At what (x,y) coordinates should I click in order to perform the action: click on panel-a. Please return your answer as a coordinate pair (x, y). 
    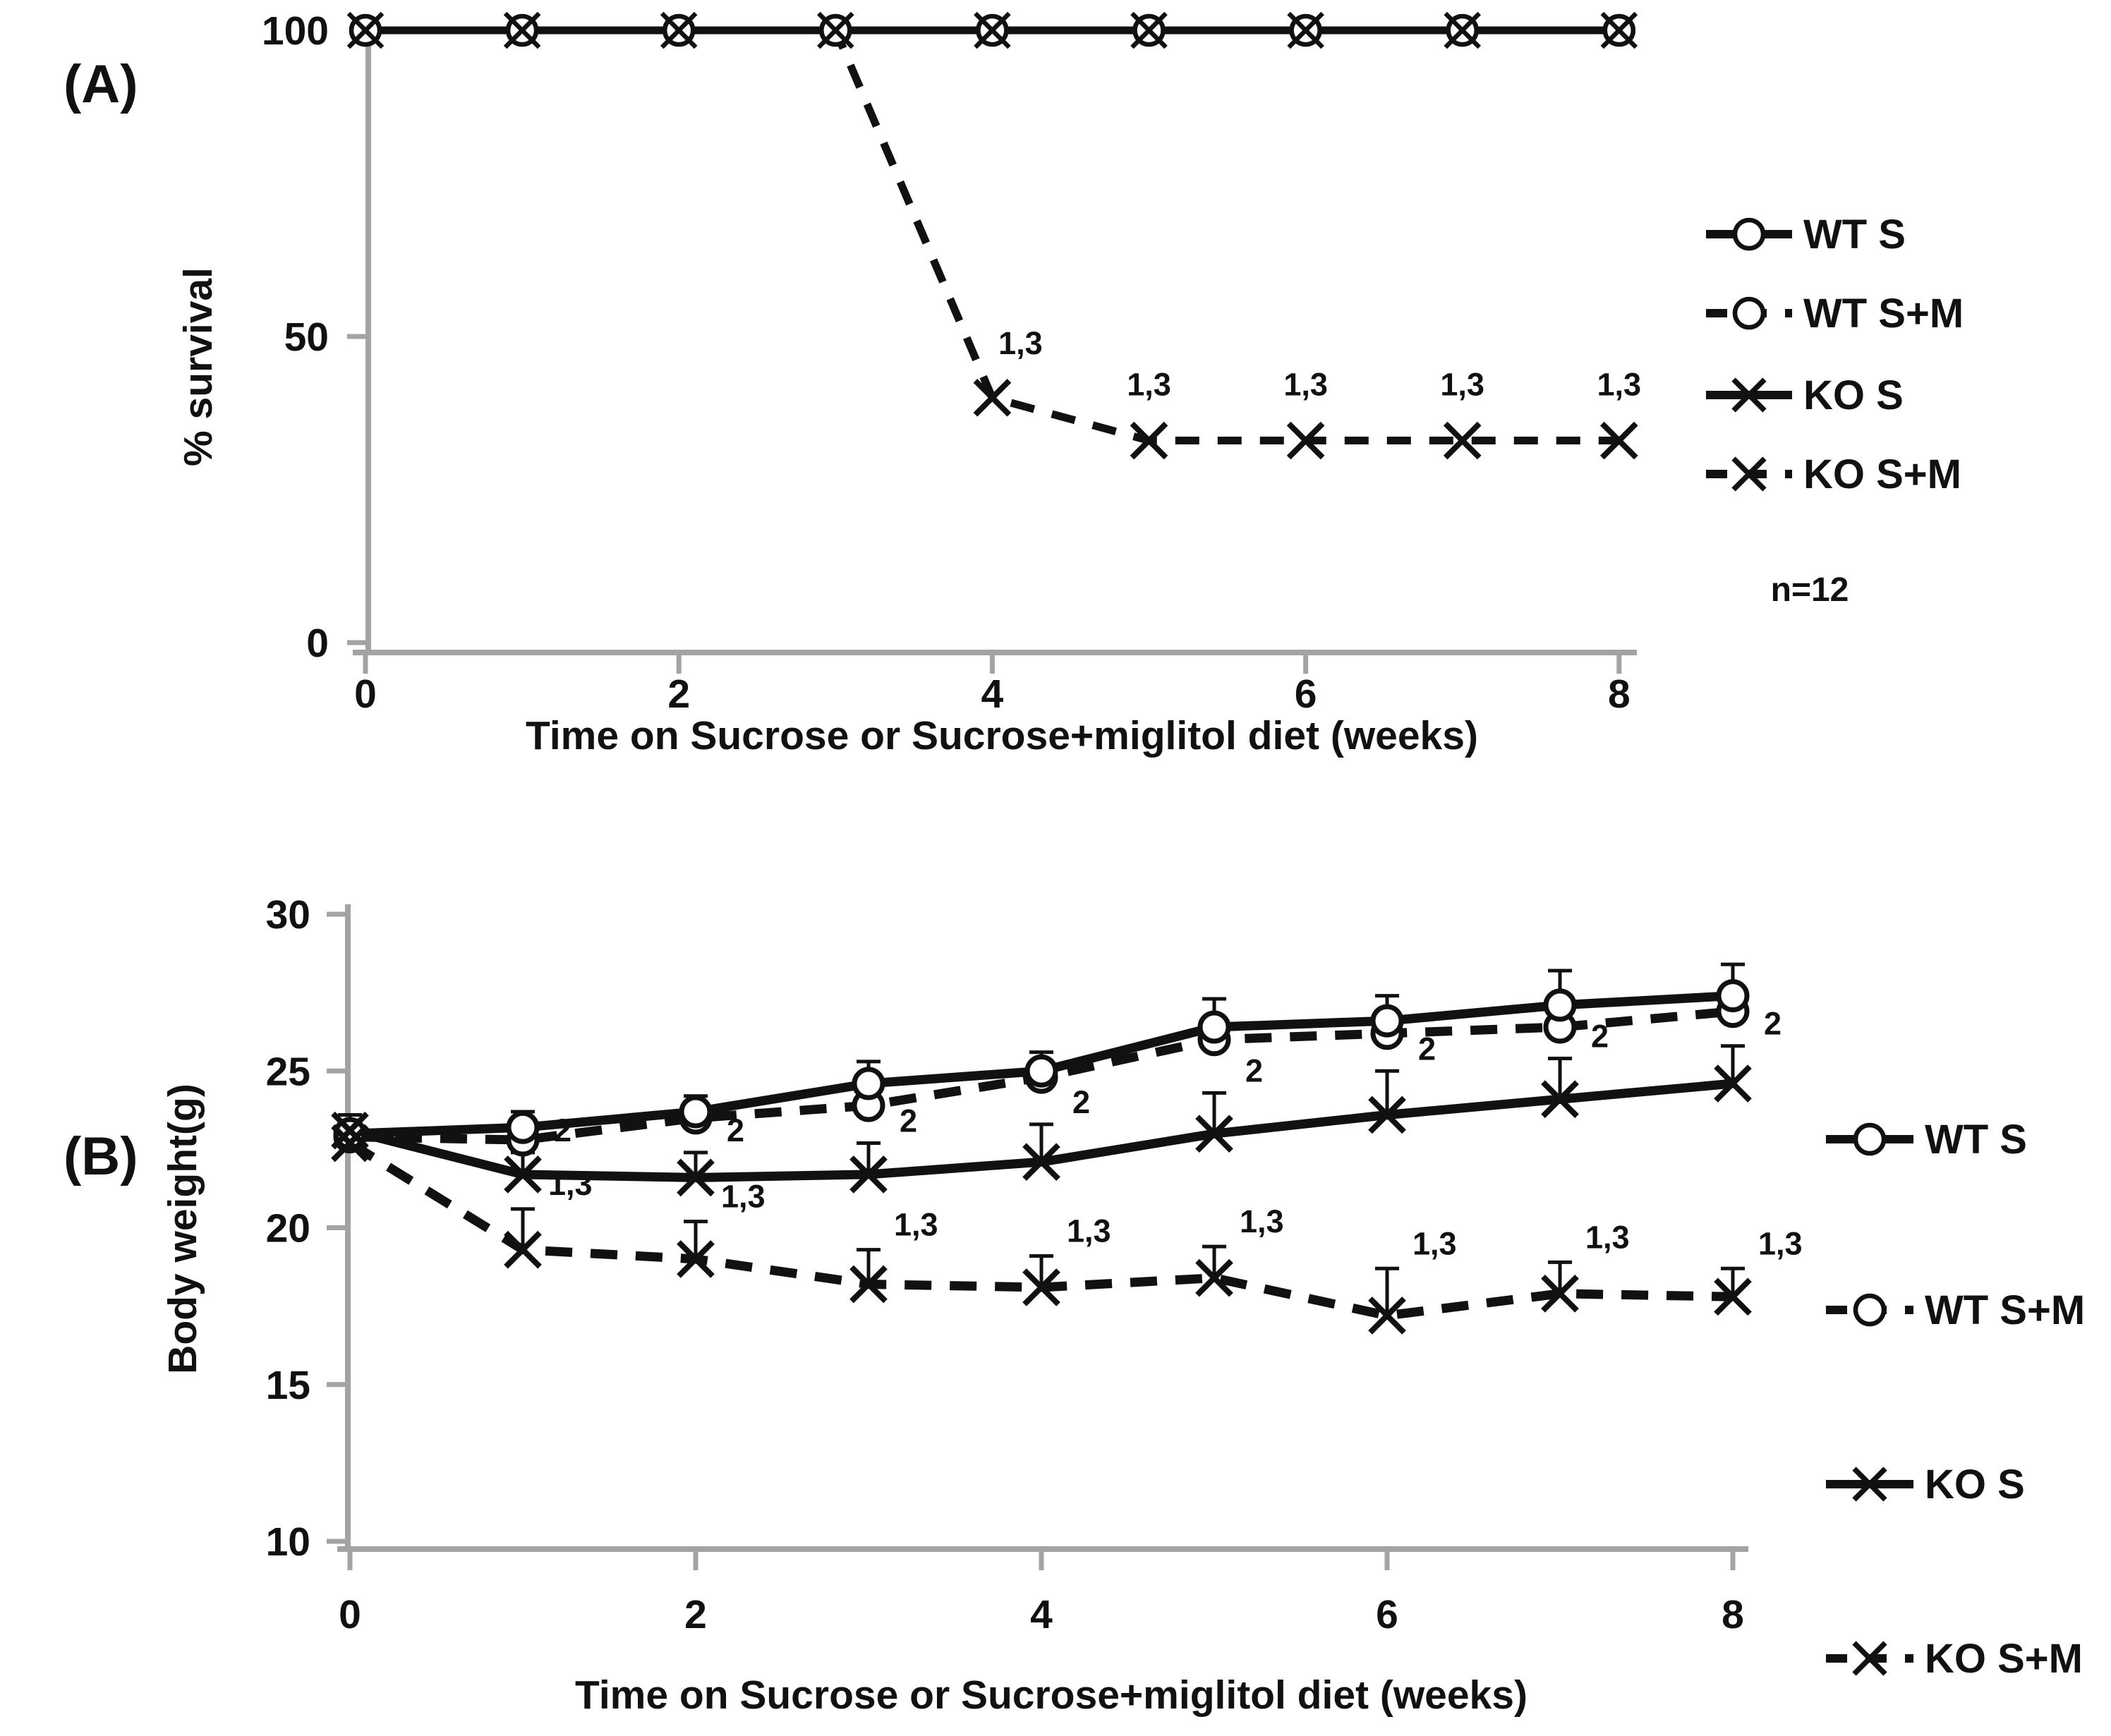
    Looking at the image, I should click on (992, 235).